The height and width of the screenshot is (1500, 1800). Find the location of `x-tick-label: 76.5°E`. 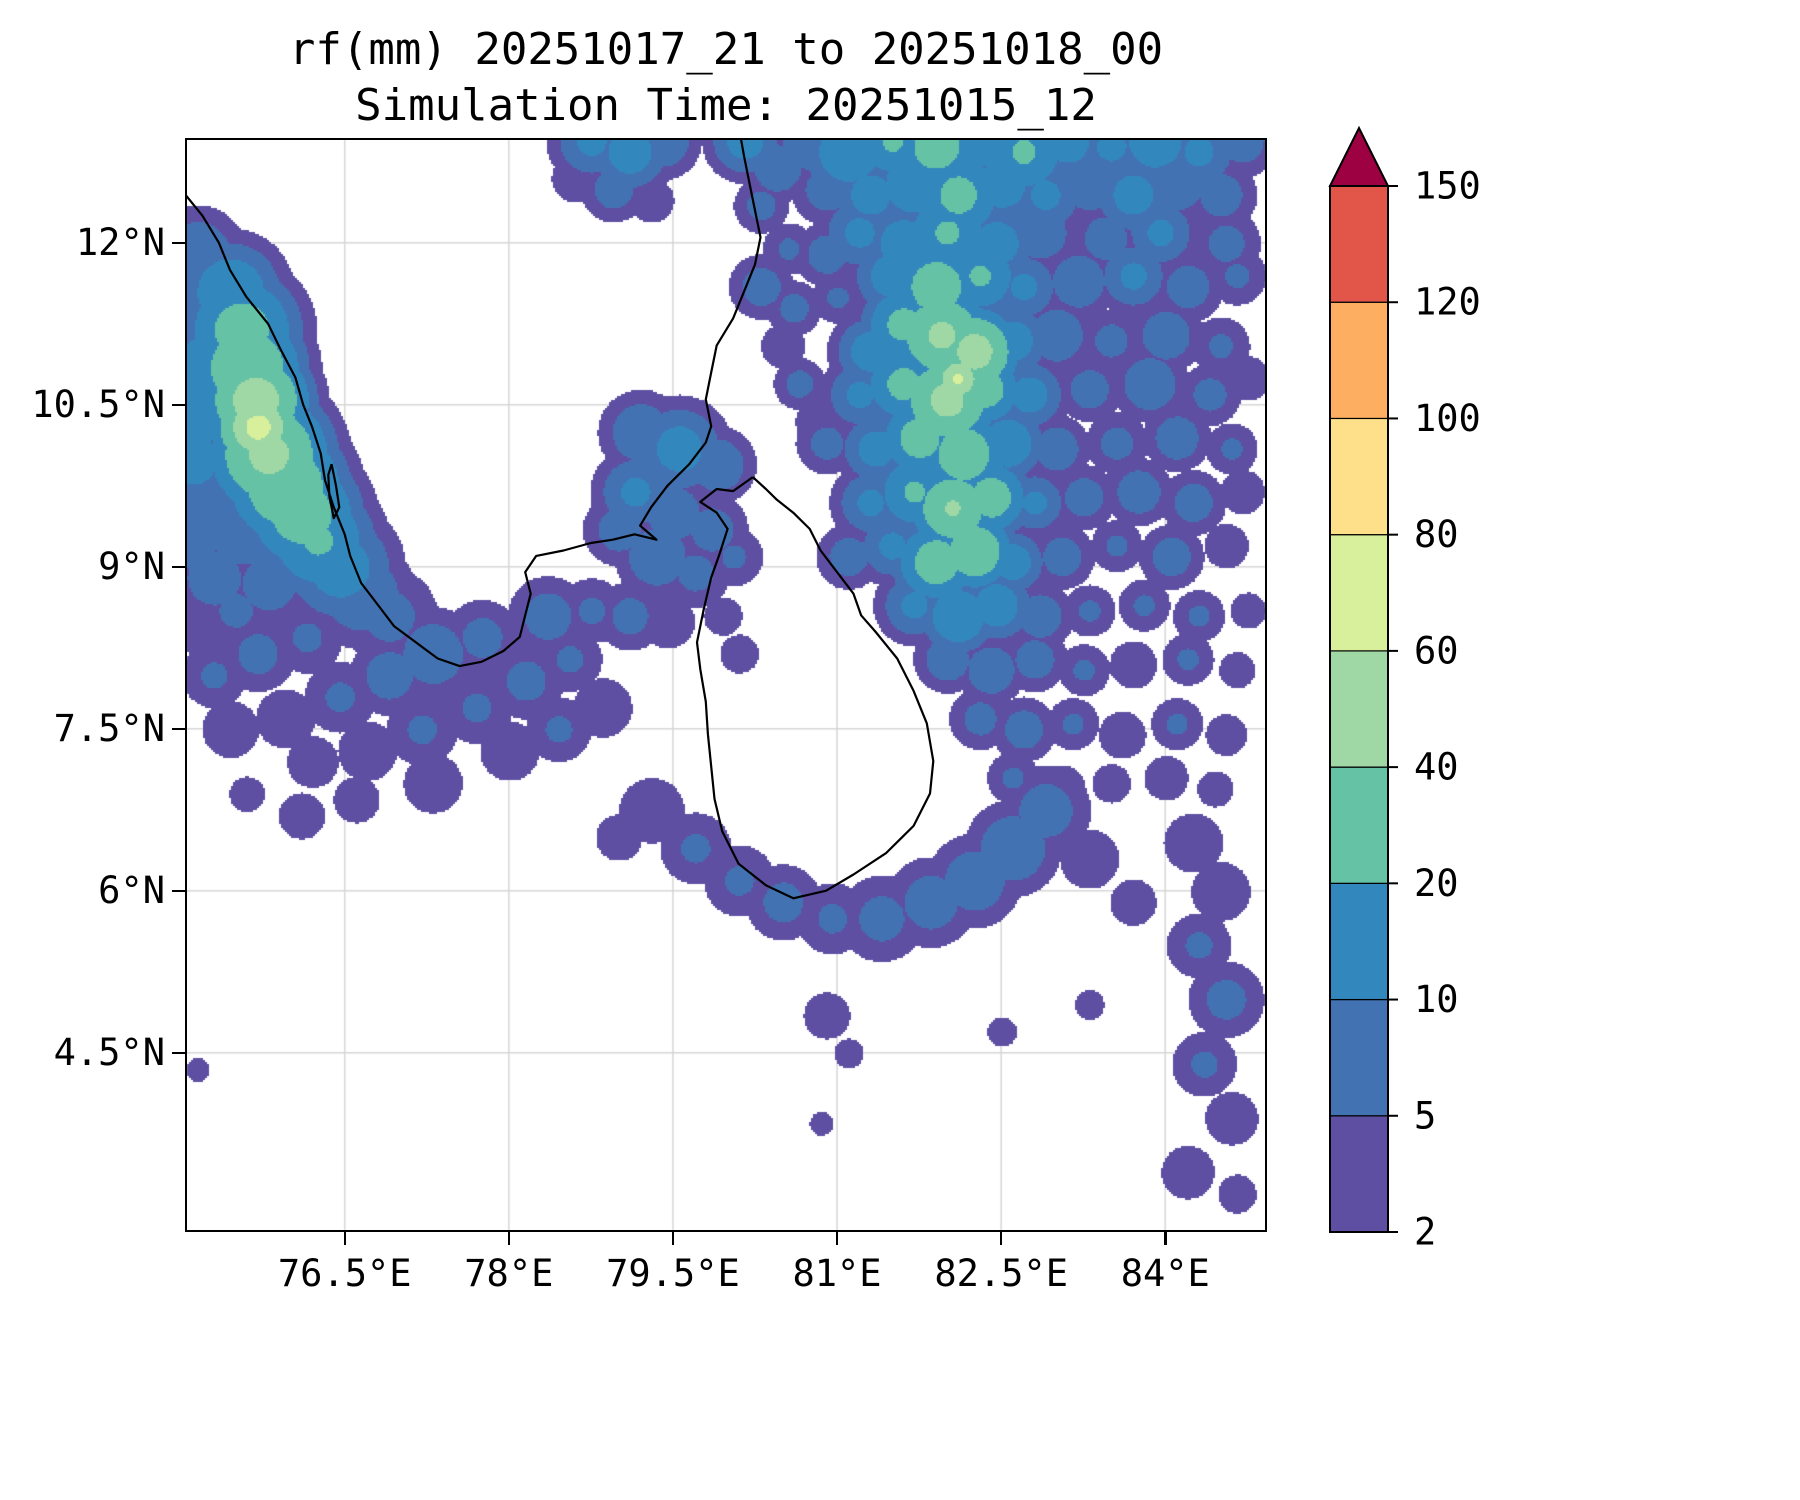

x-tick-label: 76.5°E is located at coordinates (344, 1273).